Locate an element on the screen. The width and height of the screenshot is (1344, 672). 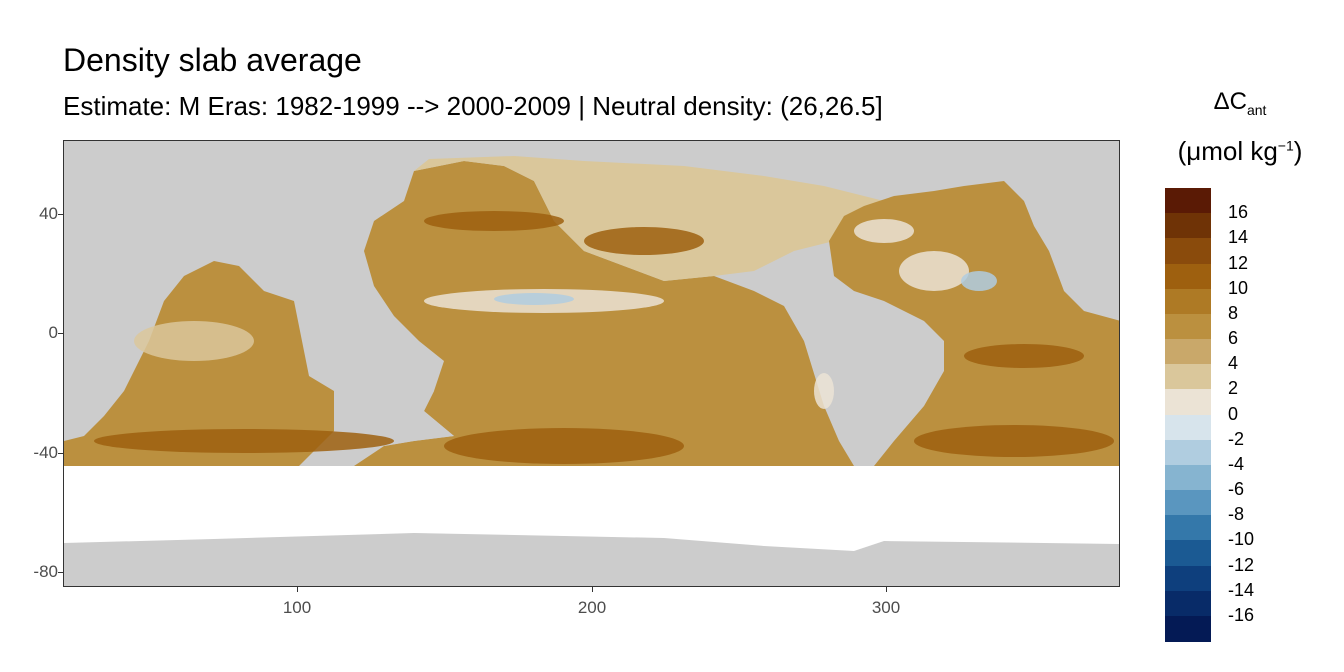
legend-label: -4 is located at coordinates (1236, 463).